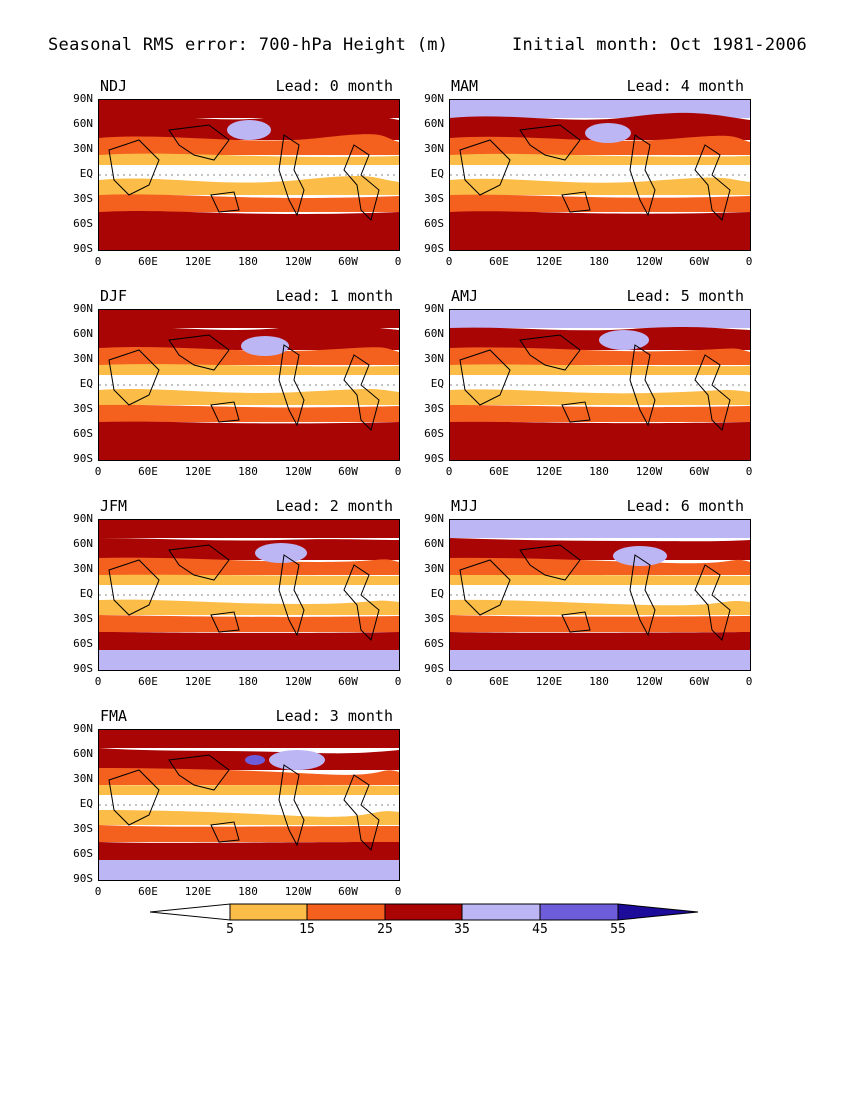  What do you see at coordinates (685, 506) in the screenshot?
I see `panel-lead-label: Lead: 6 month` at bounding box center [685, 506].